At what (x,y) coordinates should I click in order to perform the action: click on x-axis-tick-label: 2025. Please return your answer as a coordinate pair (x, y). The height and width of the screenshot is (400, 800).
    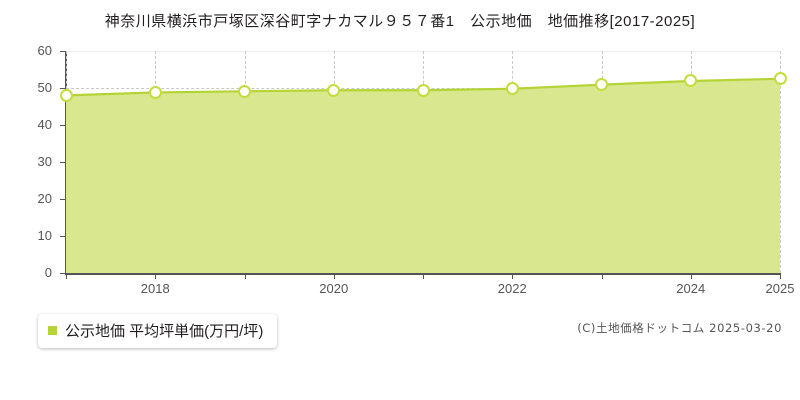
    Looking at the image, I should click on (780, 288).